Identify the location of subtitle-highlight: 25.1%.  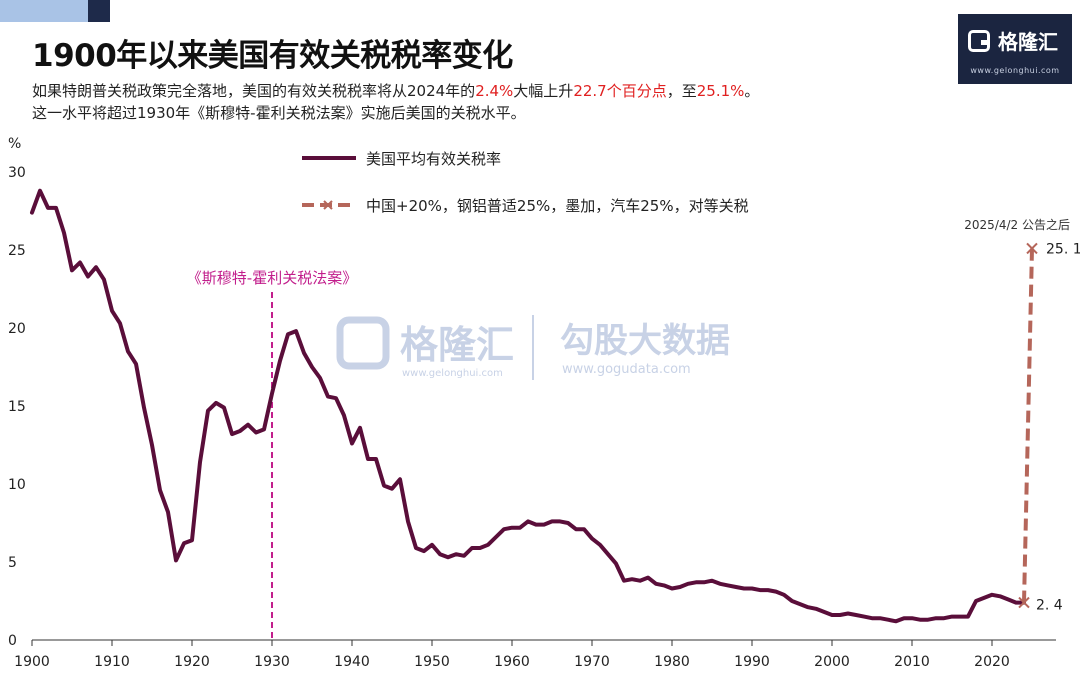
(720, 91).